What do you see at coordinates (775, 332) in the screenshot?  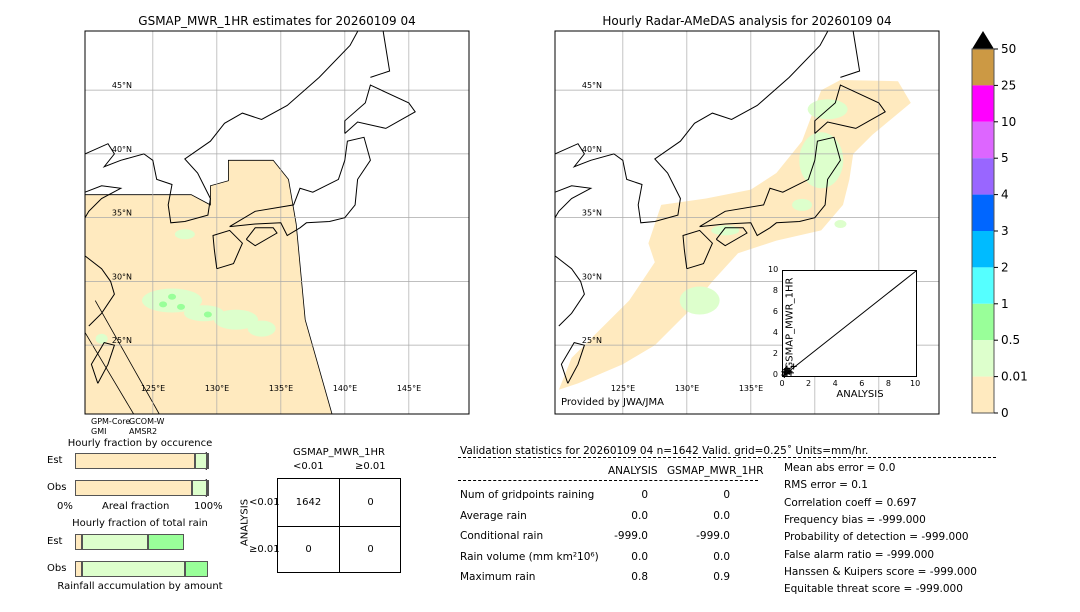 I see `scatter-y-tick: 4` at bounding box center [775, 332].